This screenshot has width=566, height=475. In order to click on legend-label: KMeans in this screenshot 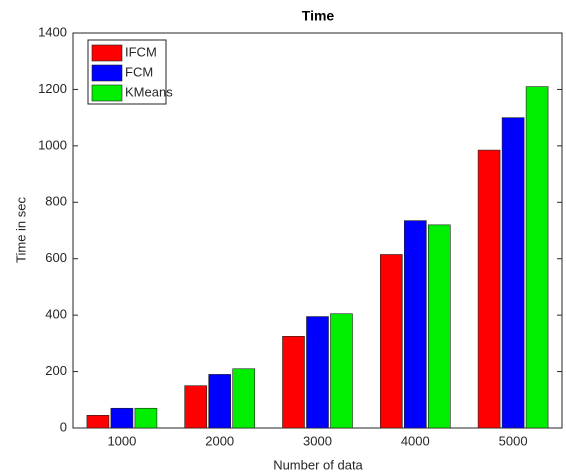, I will do `click(149, 91)`.